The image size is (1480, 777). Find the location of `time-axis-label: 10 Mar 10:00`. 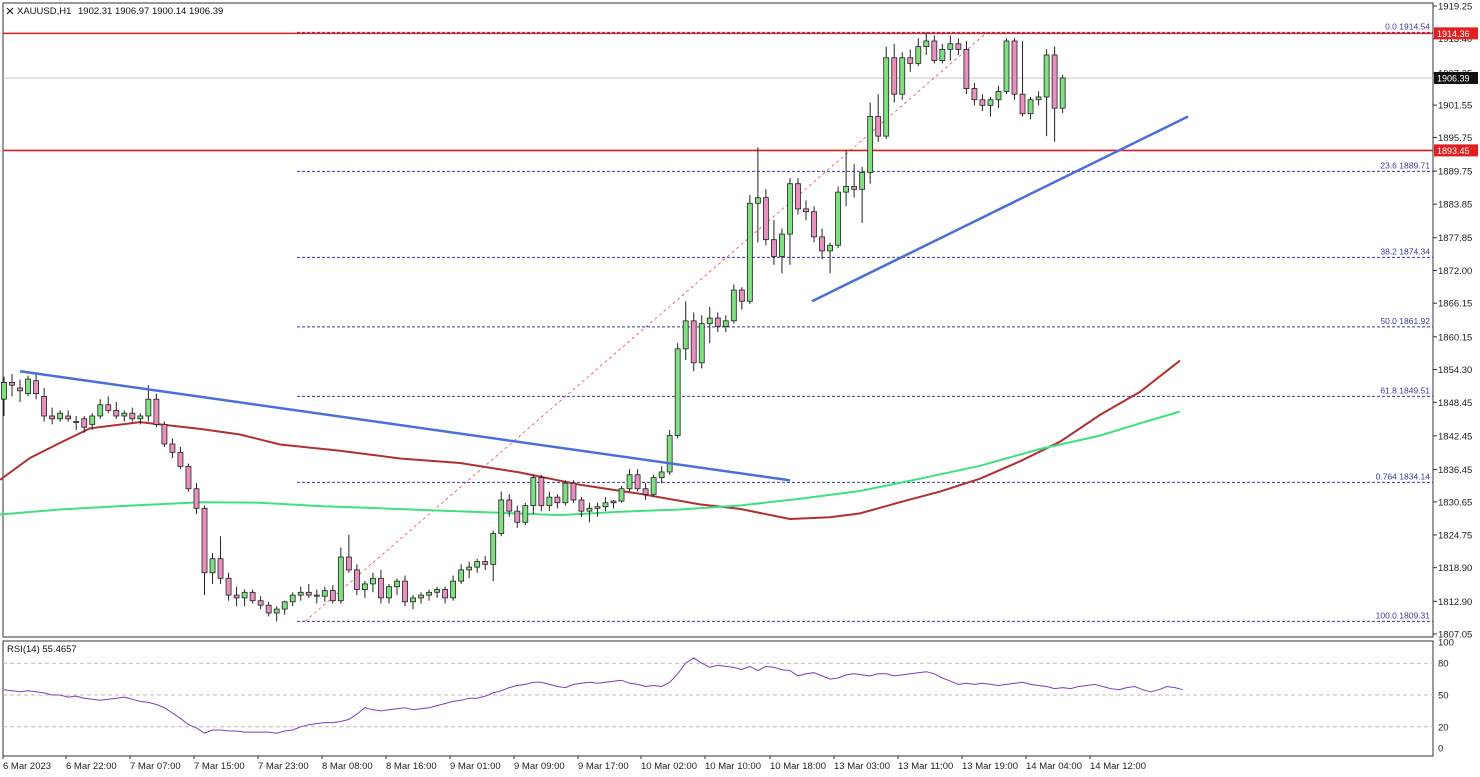

time-axis-label: 10 Mar 10:00 is located at coordinates (733, 766).